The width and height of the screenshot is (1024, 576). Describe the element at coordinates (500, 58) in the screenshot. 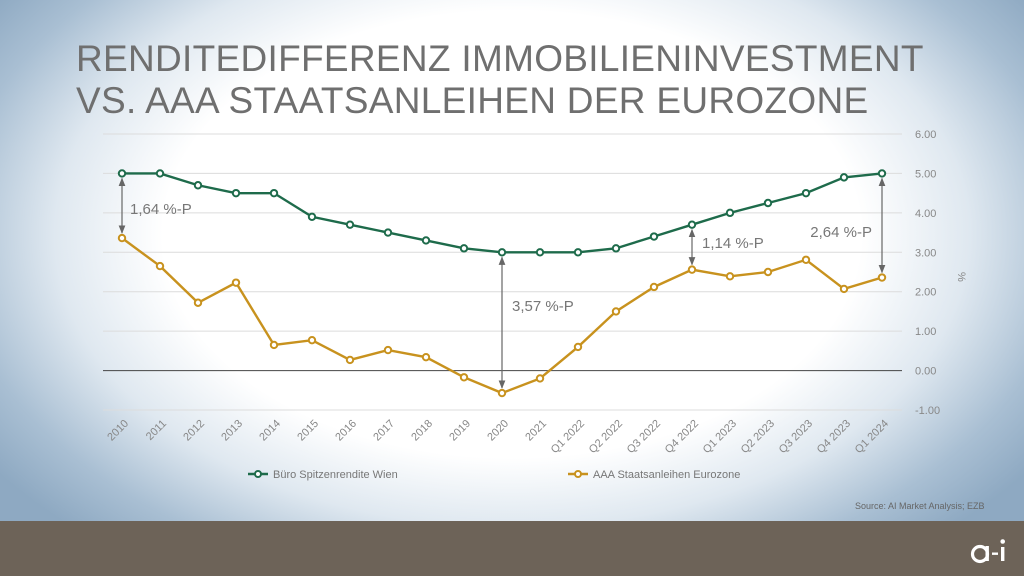

I see `chart-title-line-1: RENDITEDIFFERENZ IMMOBILIENINVESTMENT` at that location.